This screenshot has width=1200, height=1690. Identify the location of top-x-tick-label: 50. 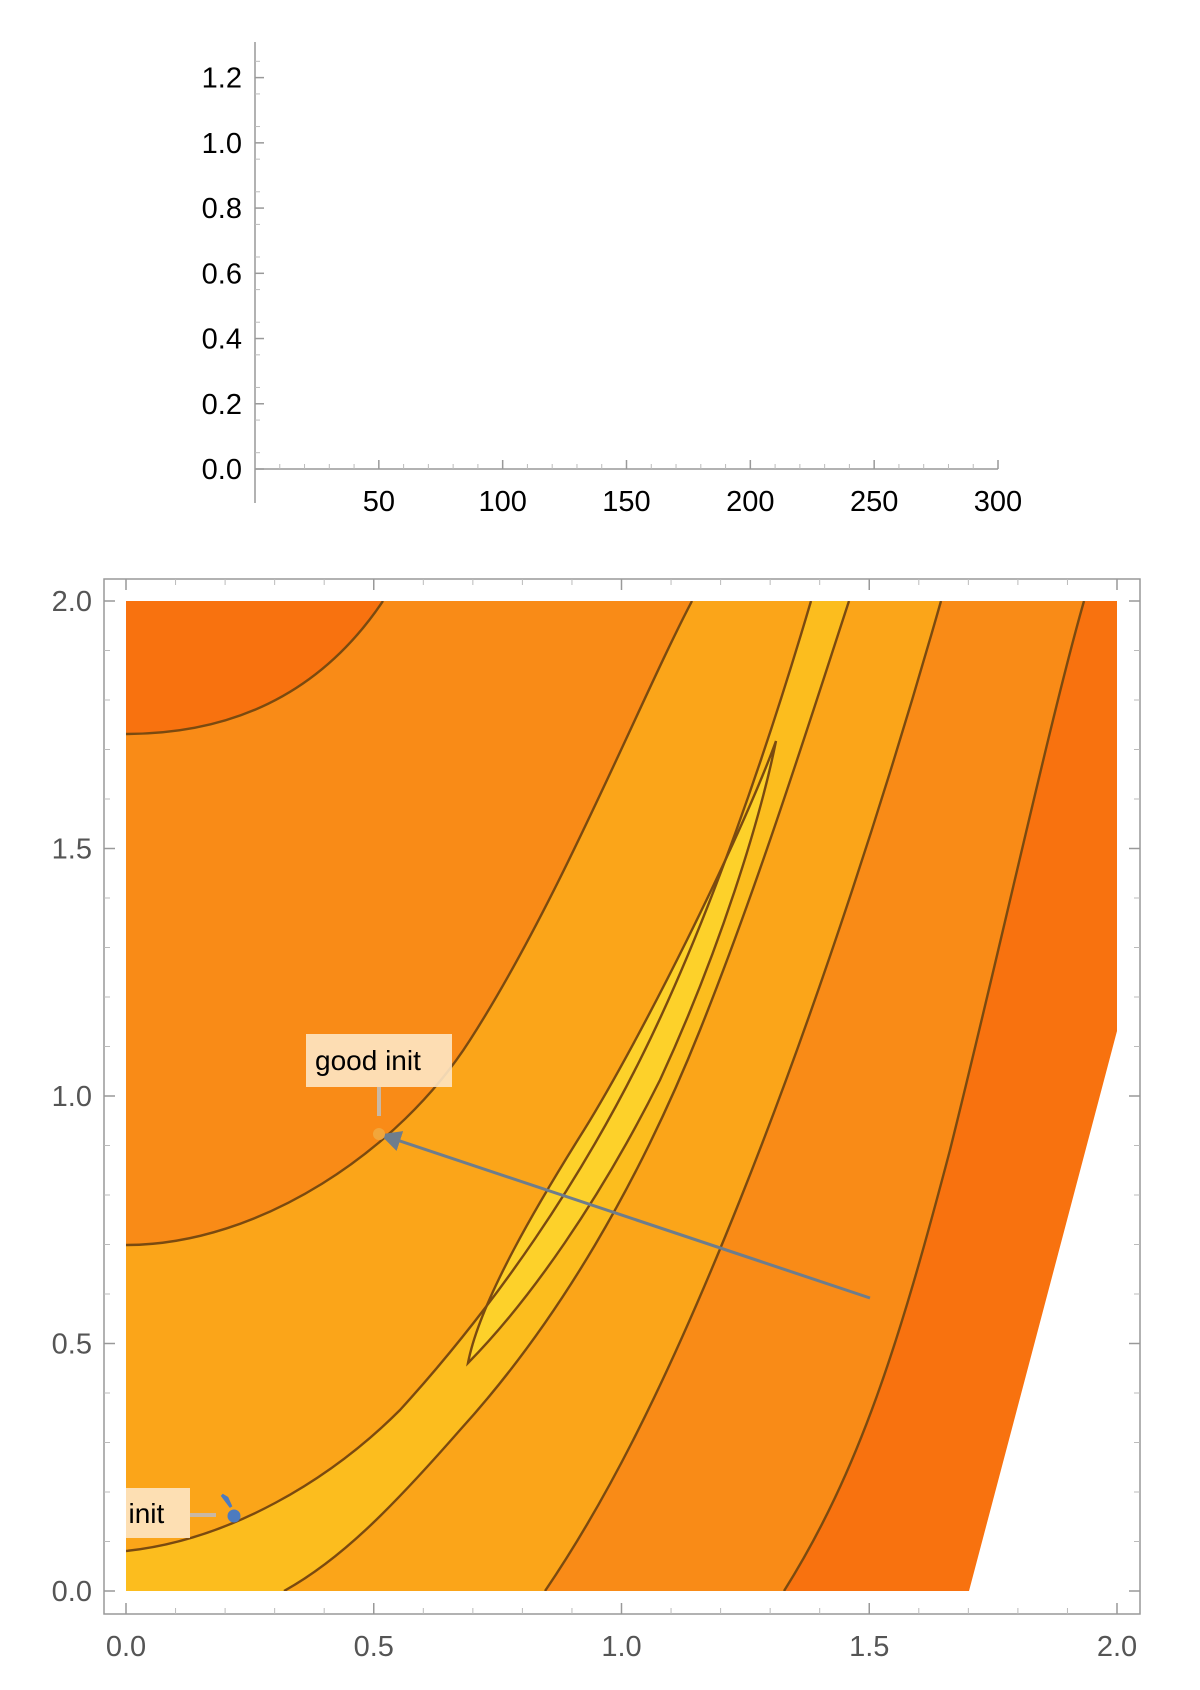
(379, 502).